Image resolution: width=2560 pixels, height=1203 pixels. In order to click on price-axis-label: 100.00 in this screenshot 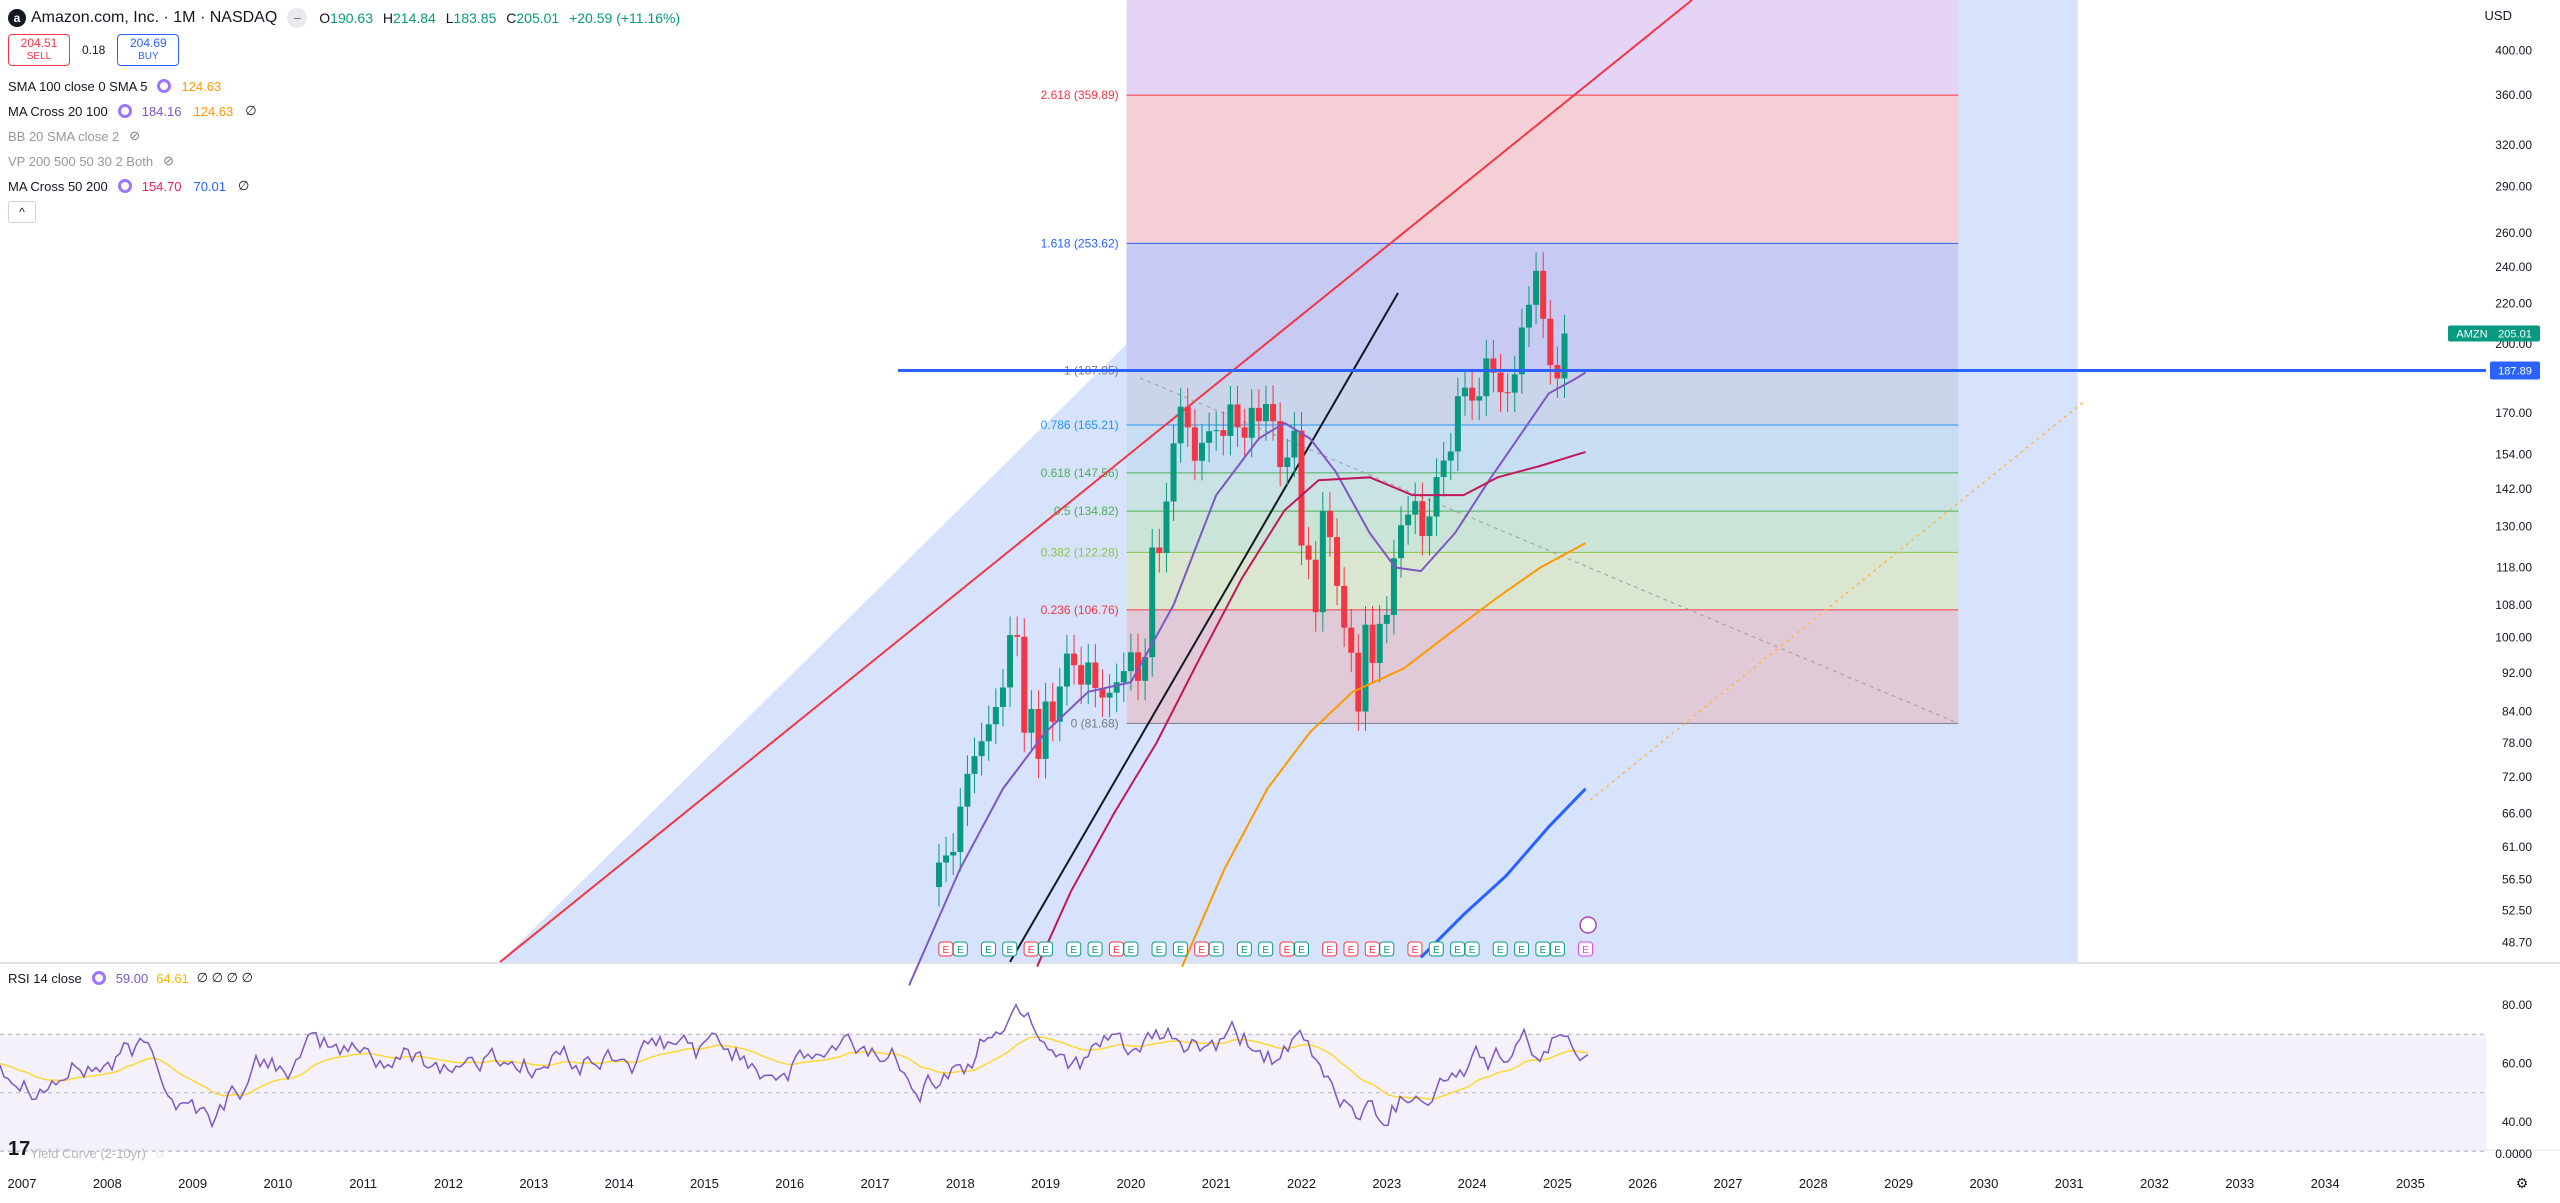, I will do `click(2513, 638)`.